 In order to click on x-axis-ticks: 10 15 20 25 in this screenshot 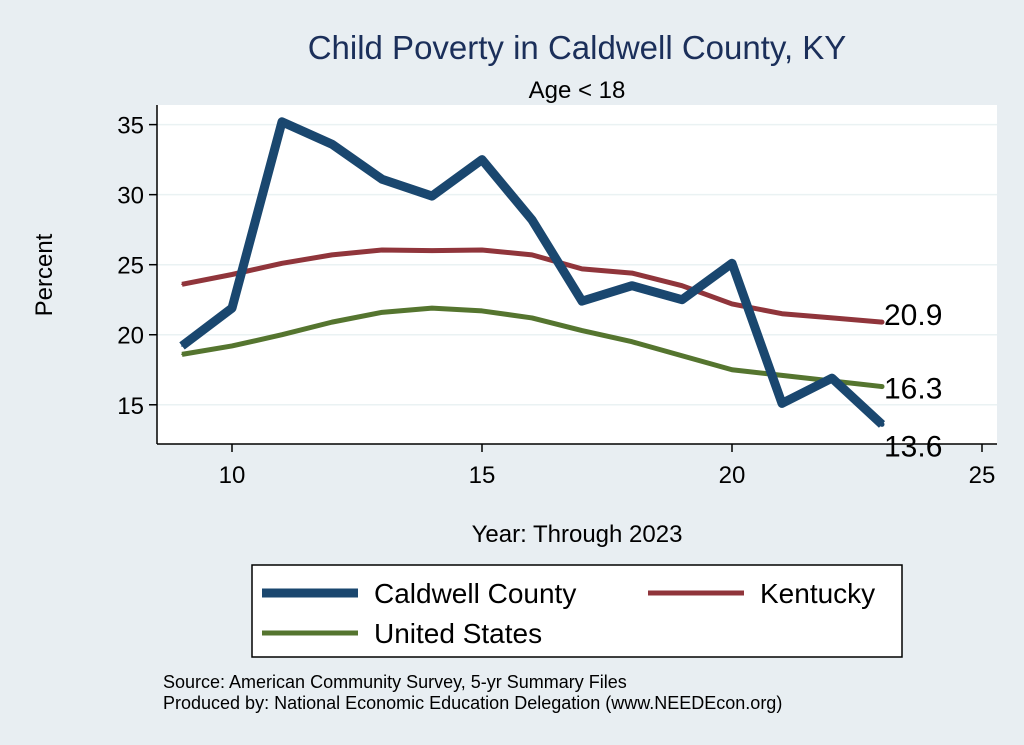, I will do `click(607, 466)`.